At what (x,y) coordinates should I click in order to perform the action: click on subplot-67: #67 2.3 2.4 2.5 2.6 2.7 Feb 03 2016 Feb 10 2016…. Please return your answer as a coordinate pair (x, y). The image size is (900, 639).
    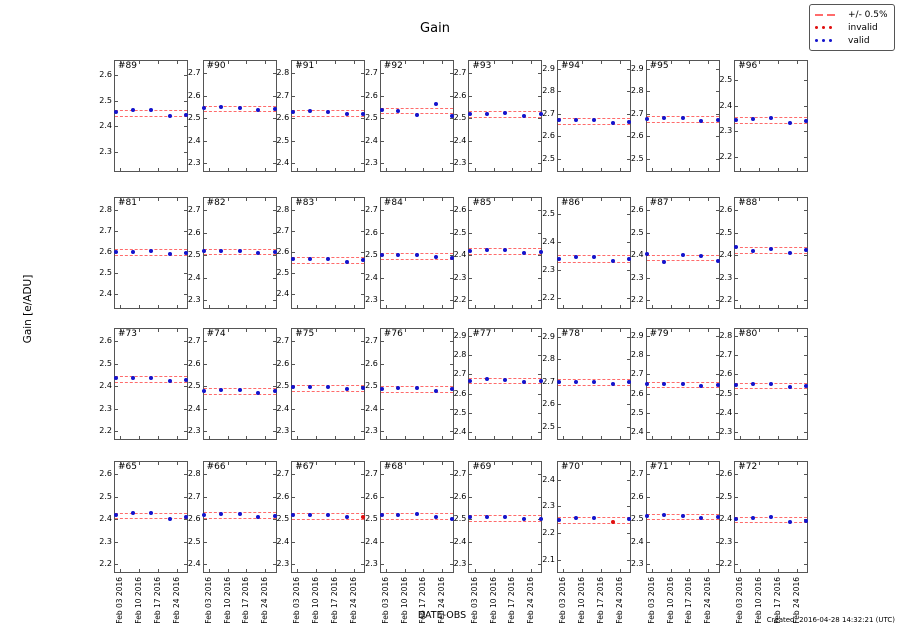
    Looking at the image, I should click on (321, 542).